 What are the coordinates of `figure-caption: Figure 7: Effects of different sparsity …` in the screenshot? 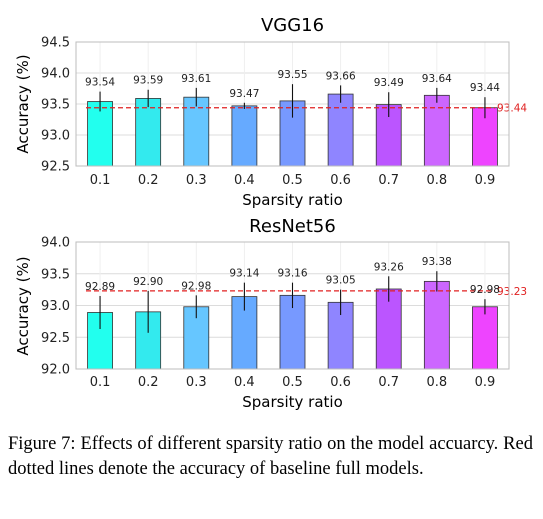 It's located at (270, 456).